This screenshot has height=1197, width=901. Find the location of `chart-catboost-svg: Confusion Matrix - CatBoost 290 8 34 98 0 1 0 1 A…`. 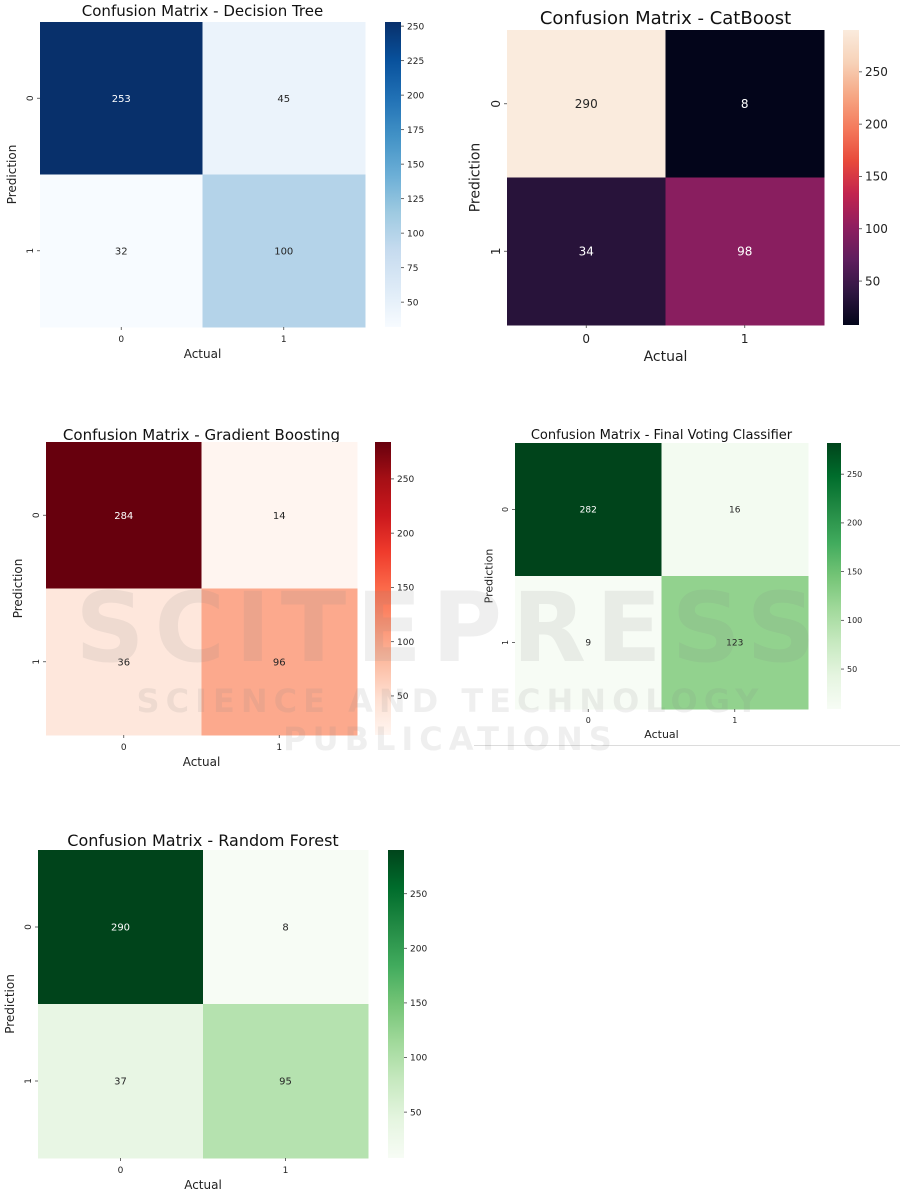

chart-catboost-svg: Confusion Matrix - CatBoost 290 8 34 98 0 1 0 1 A… is located at coordinates (677, 186).